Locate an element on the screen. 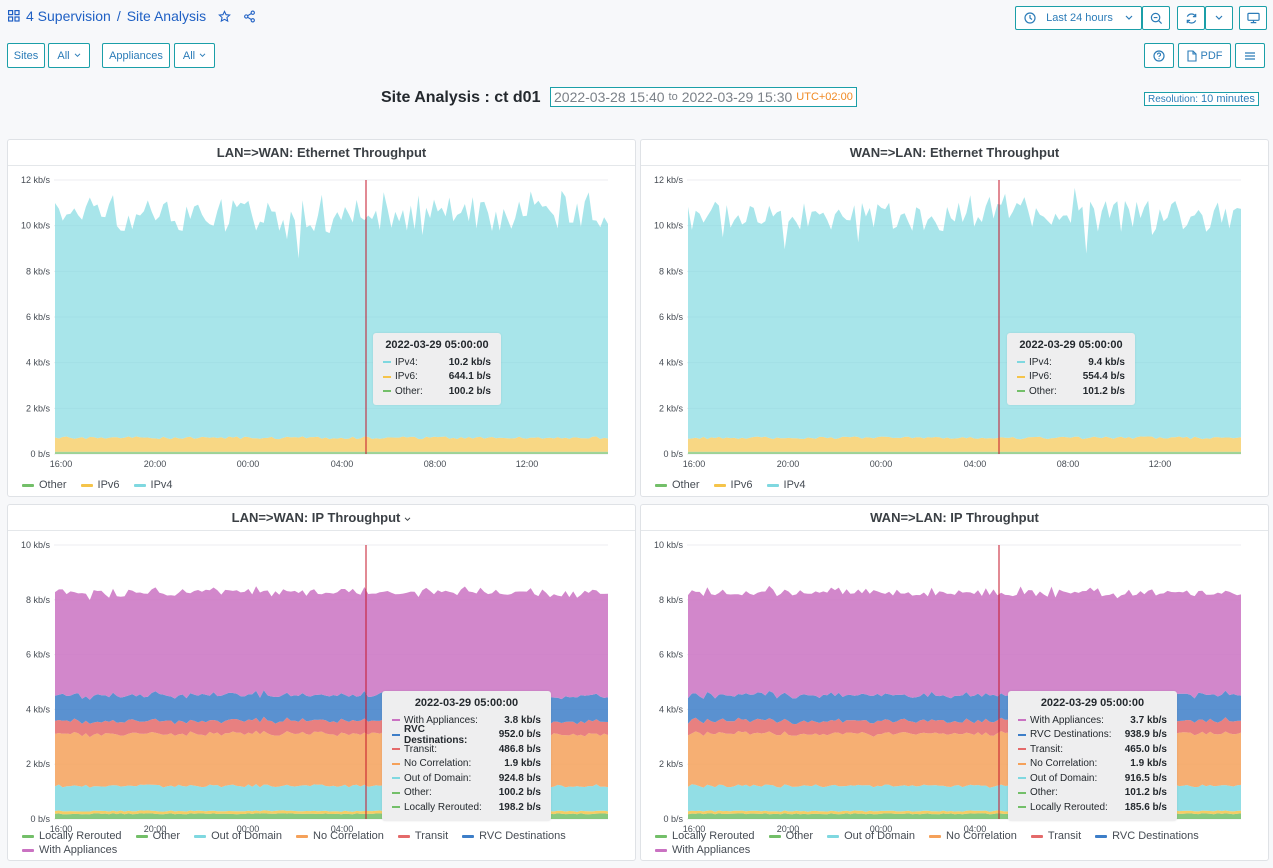 The image size is (1273, 868). zoom-out-icon is located at coordinates (1156, 18).